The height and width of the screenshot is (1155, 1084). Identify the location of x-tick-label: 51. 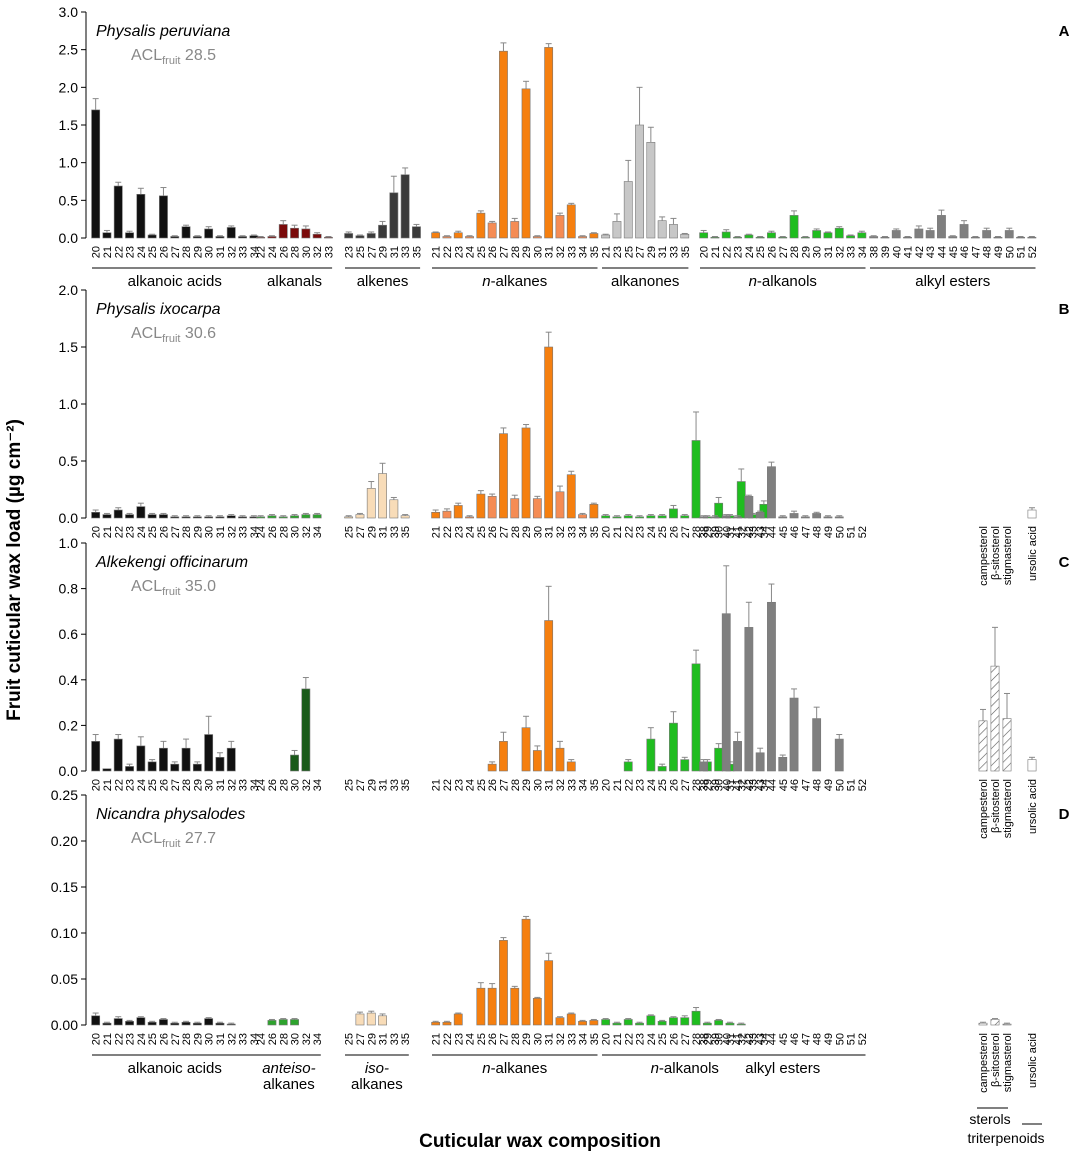
(852, 532).